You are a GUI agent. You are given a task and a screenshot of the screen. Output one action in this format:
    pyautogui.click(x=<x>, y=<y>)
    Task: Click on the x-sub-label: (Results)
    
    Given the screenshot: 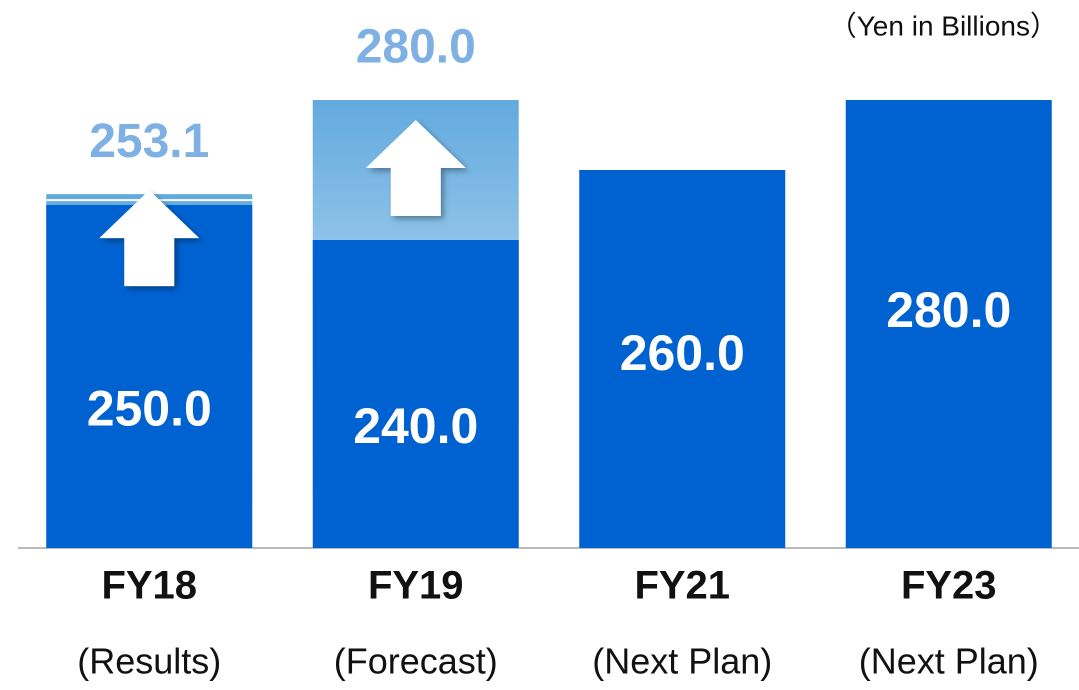 What is the action you would take?
    pyautogui.click(x=149, y=661)
    